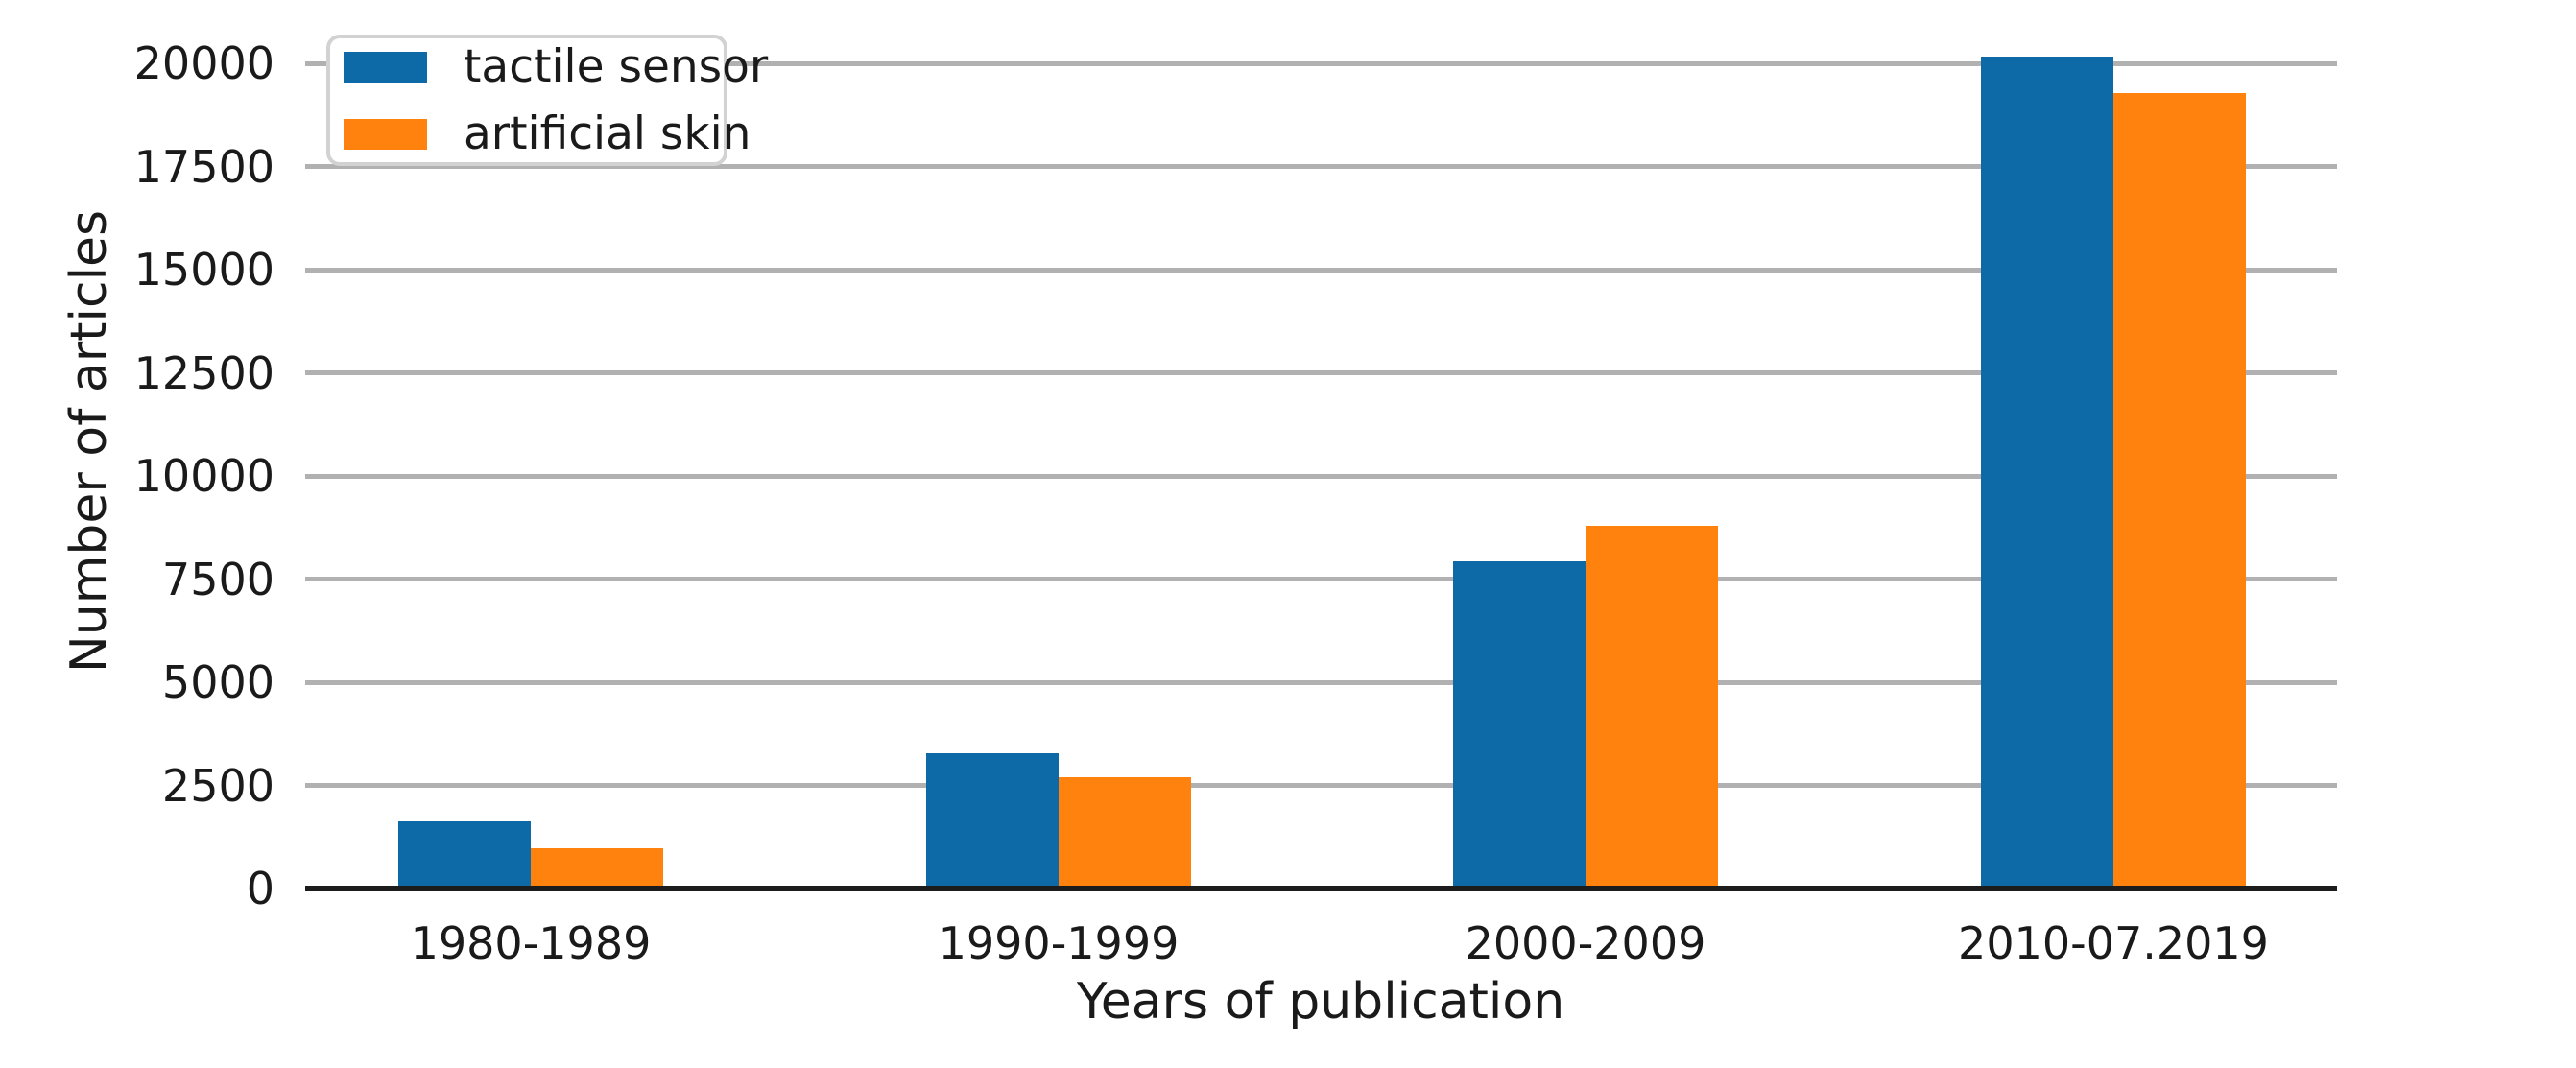 The height and width of the screenshot is (1068, 2576). What do you see at coordinates (597, 868) in the screenshot?
I see `bar-artificial-skin-1980-1989` at bounding box center [597, 868].